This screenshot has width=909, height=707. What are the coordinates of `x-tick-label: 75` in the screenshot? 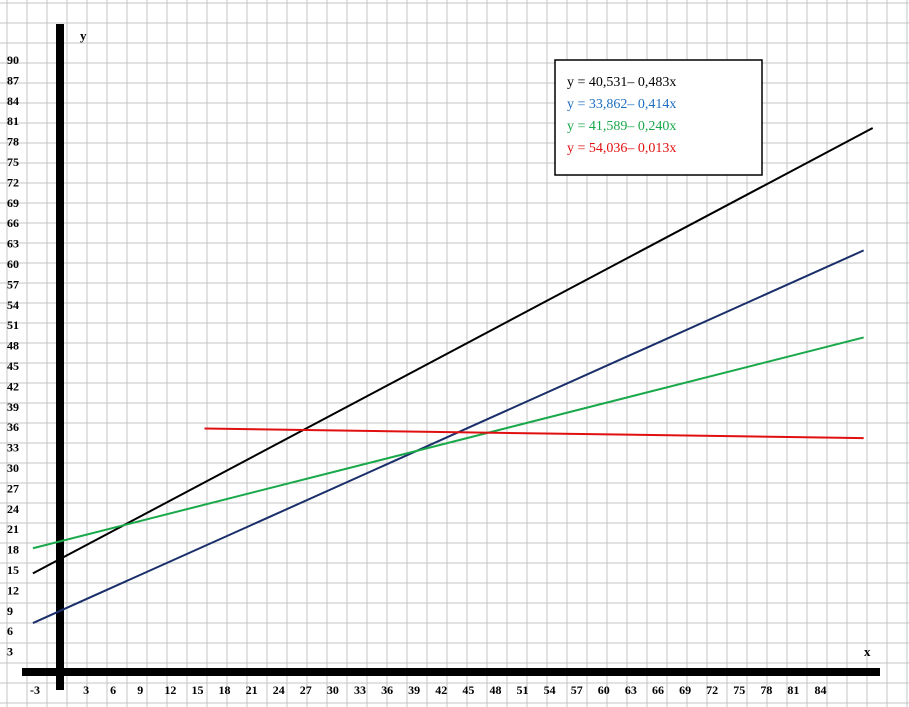 It's located at (739, 690).